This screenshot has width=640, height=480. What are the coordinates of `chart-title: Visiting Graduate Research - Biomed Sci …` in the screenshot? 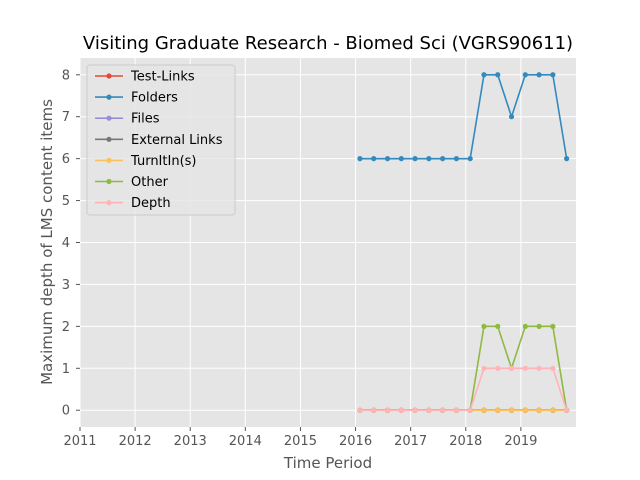 It's located at (328, 43).